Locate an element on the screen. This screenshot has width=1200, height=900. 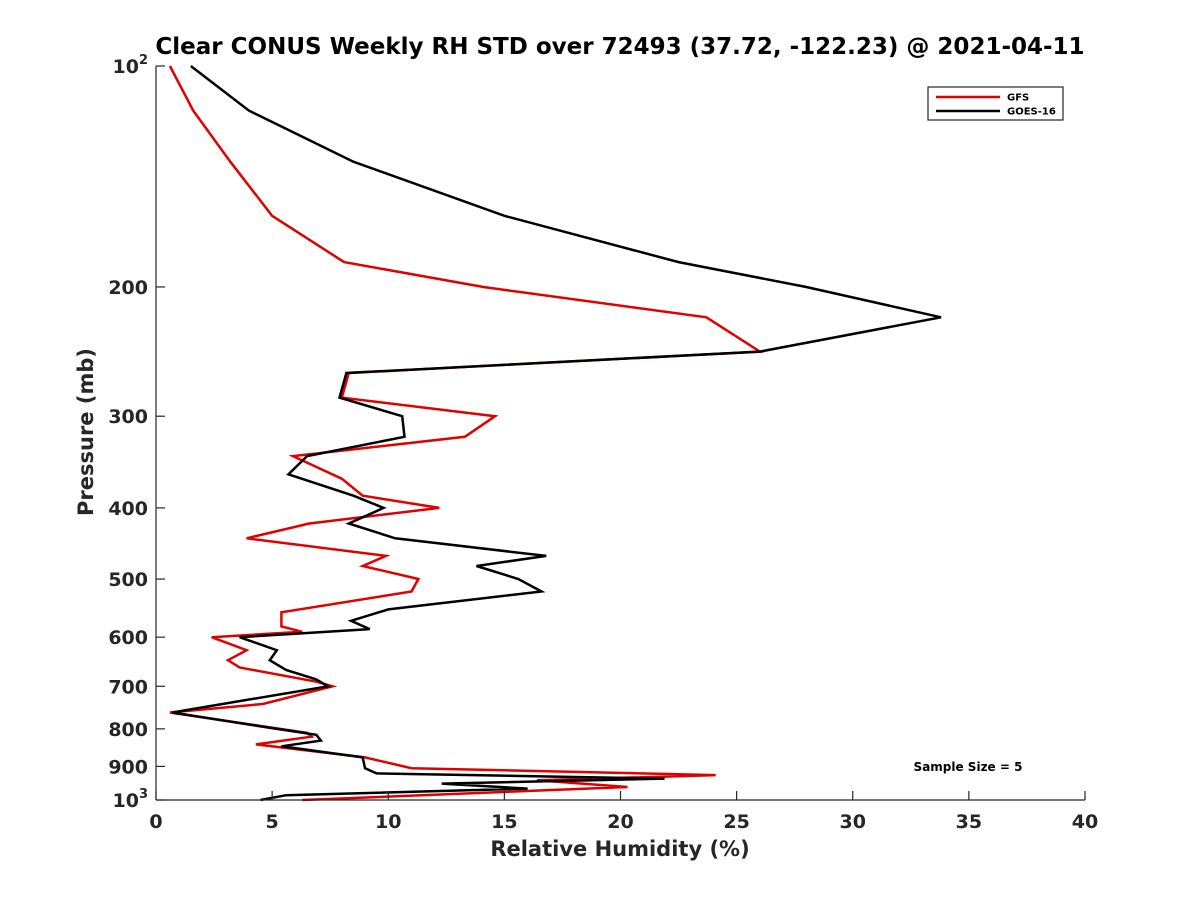
y-tick-label: 600 is located at coordinates (128, 638).